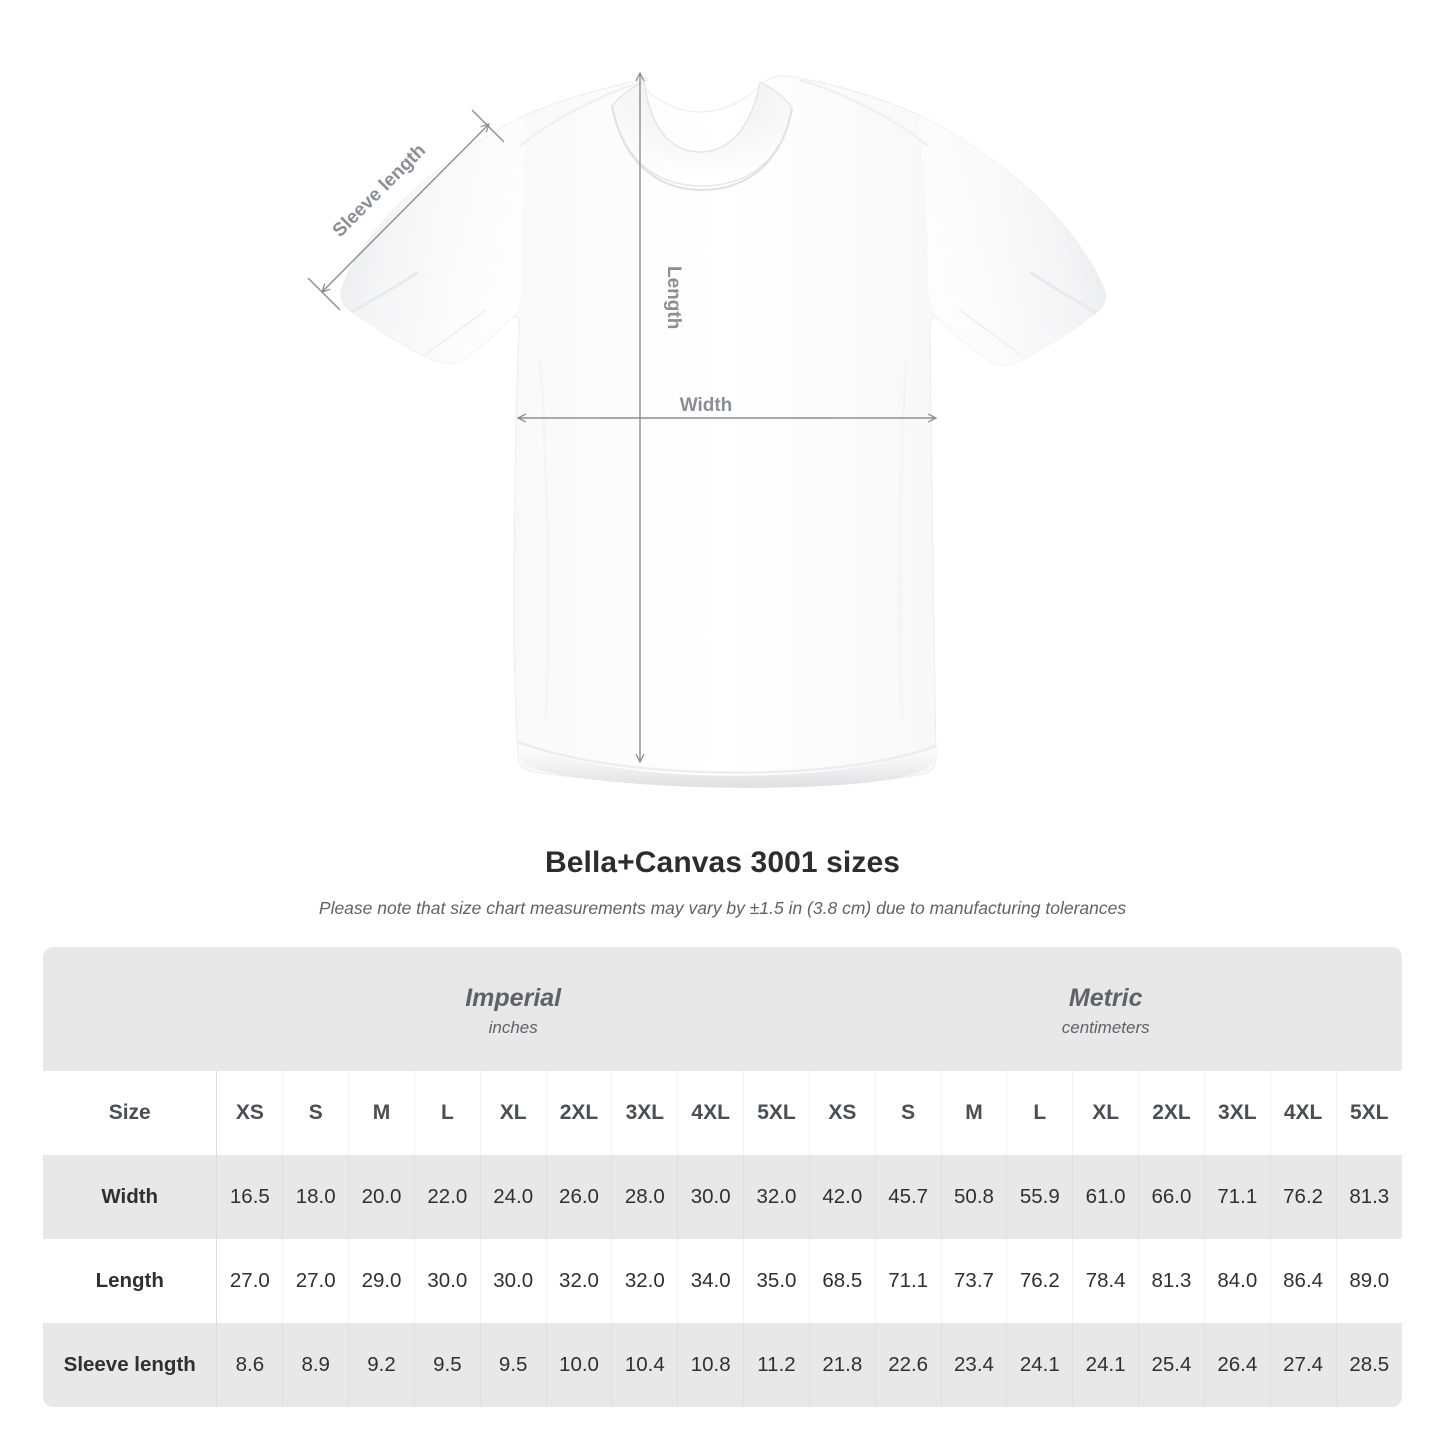 Image resolution: width=1445 pixels, height=1445 pixels. What do you see at coordinates (1171, 1365) in the screenshot?
I see `measurement-cell: 25.4` at bounding box center [1171, 1365].